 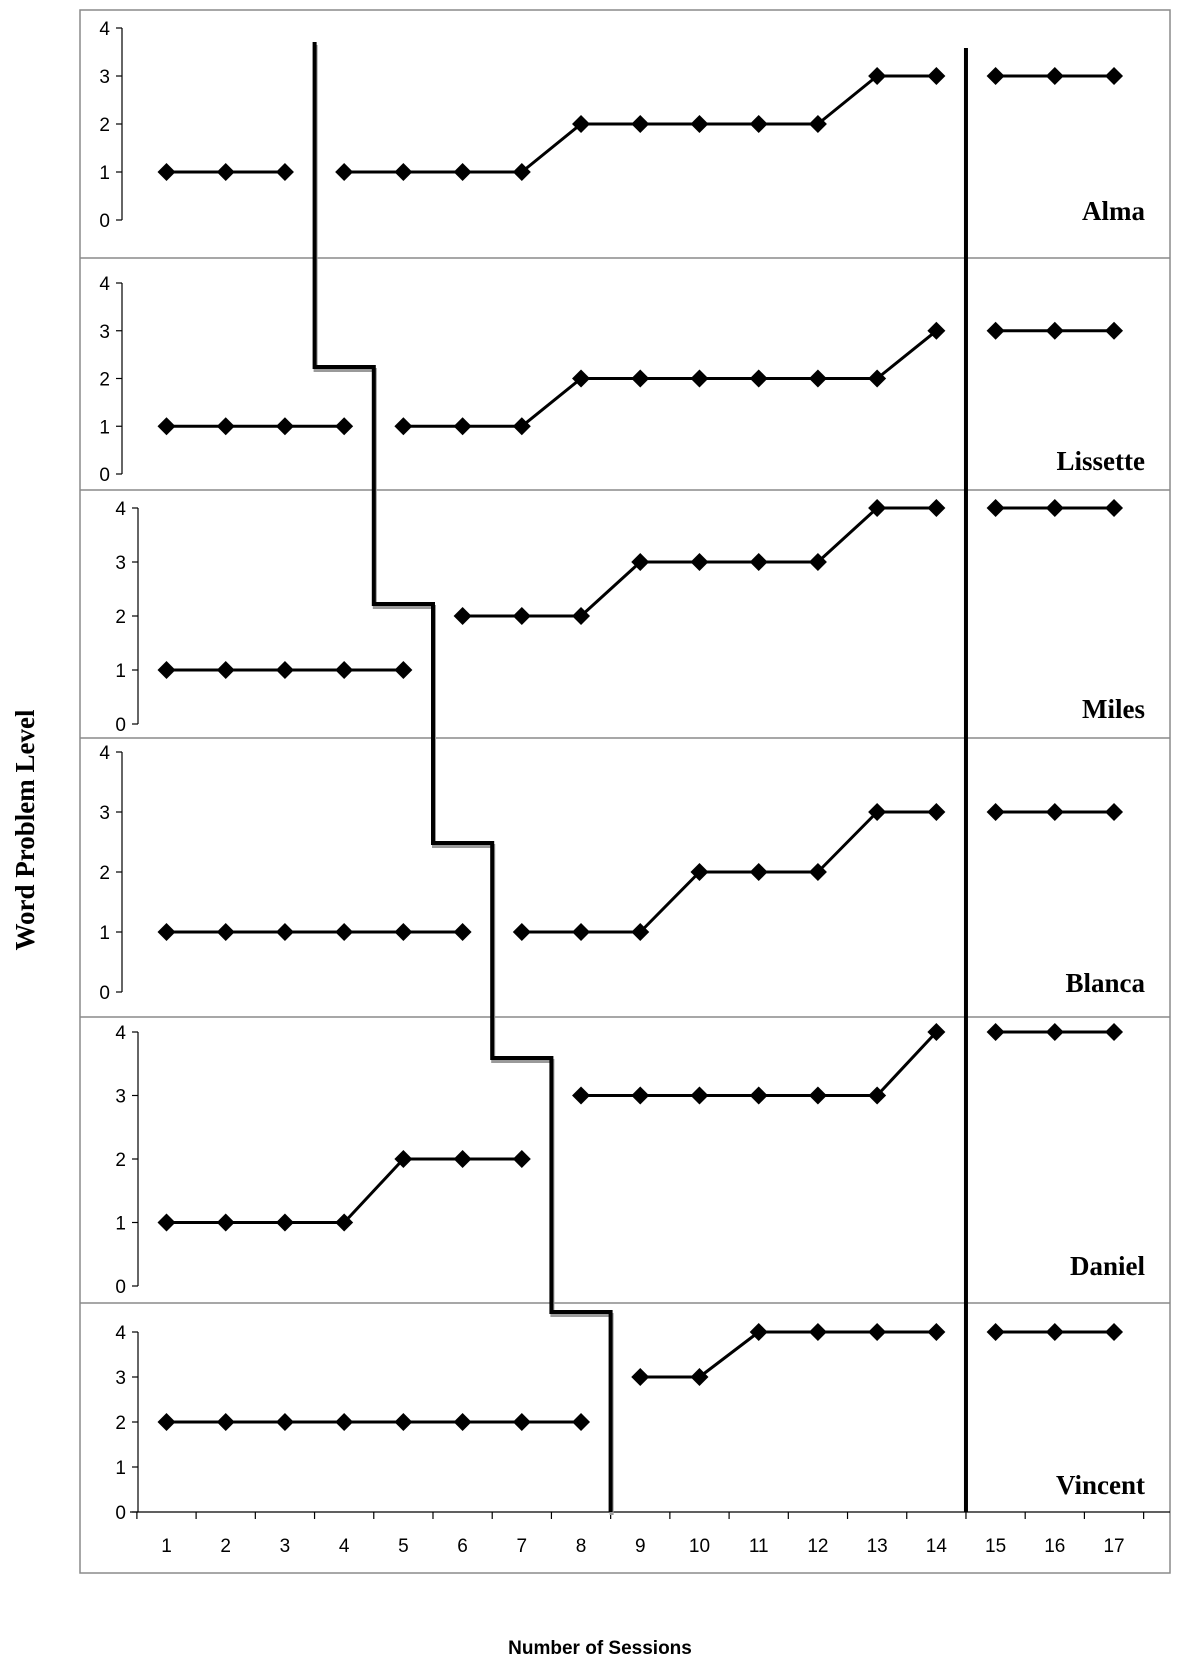 I want to click on x-tick-label: 5, so click(x=403, y=1546).